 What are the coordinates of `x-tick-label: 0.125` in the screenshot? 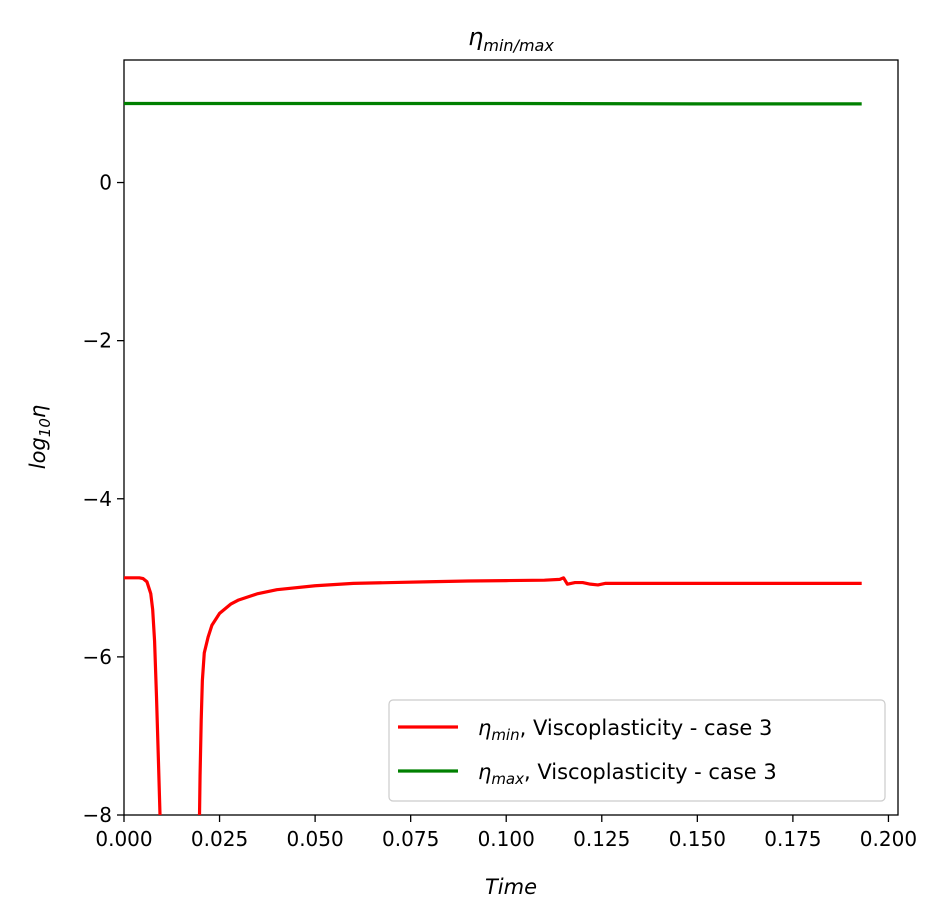 It's located at (601, 839).